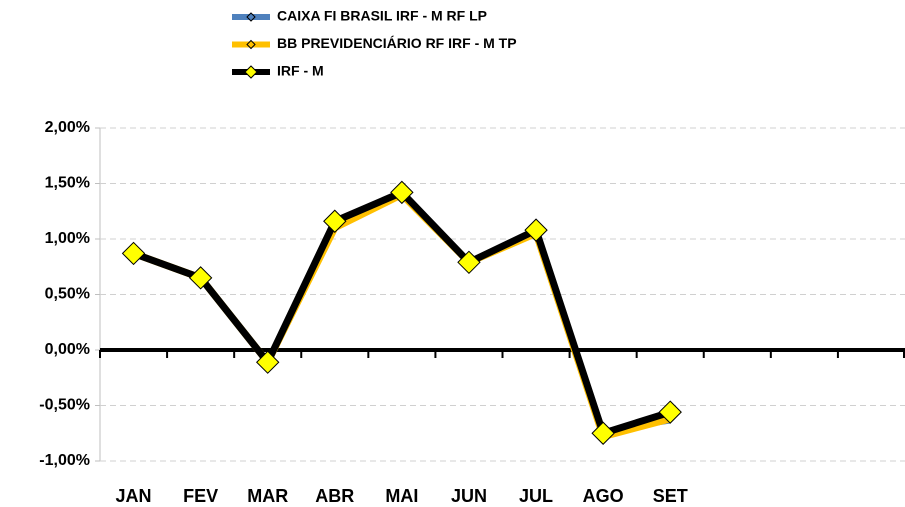 Image resolution: width=905 pixels, height=507 pixels. Describe the element at coordinates (267, 496) in the screenshot. I see `x-tick-label: MAR` at that location.